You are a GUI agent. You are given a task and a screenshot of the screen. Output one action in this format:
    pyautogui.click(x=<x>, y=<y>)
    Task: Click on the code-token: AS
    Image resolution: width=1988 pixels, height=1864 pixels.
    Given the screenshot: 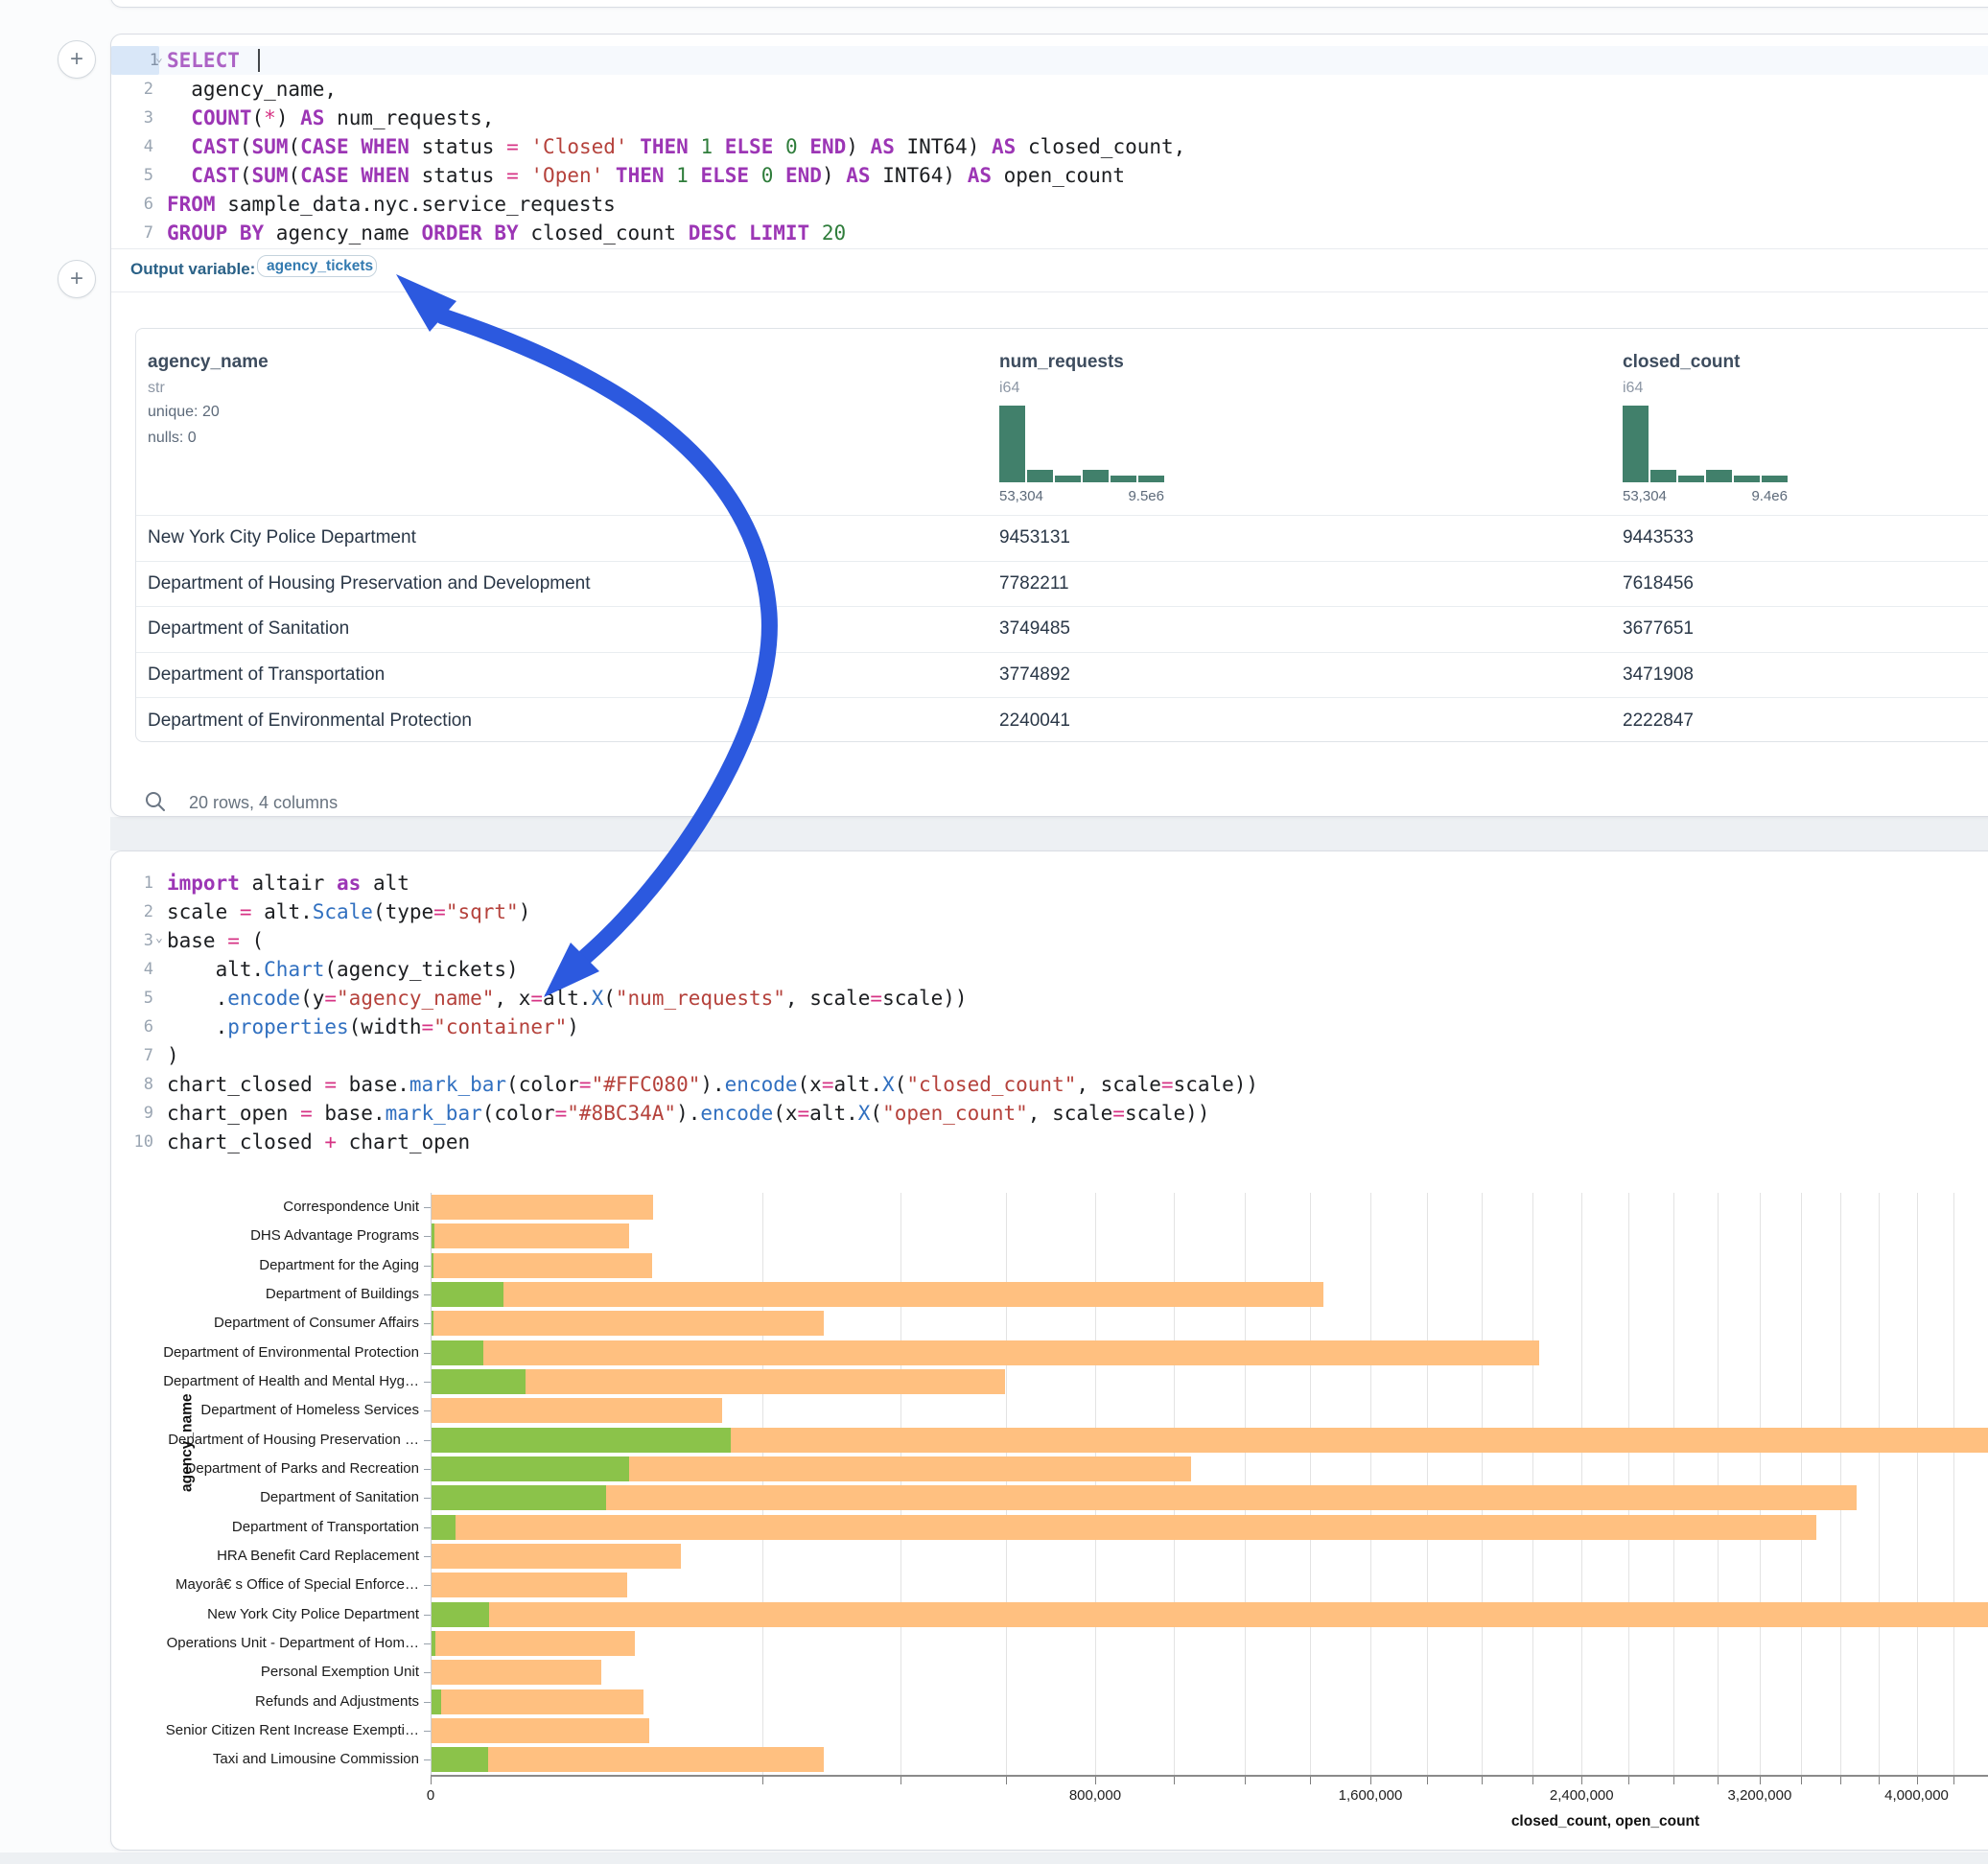 What is the action you would take?
    pyautogui.click(x=312, y=117)
    